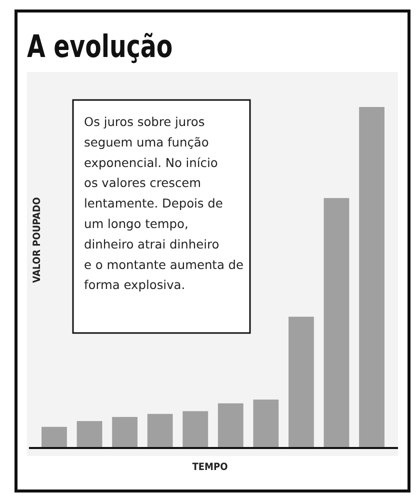 This screenshot has height=501, width=419. I want to click on chart-title: A evolução, so click(100, 46).